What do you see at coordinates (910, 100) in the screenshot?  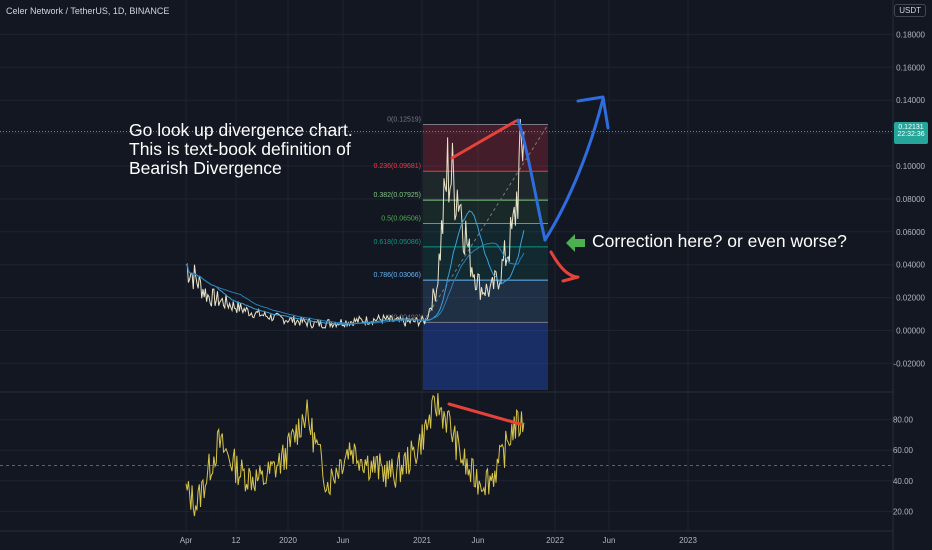 I see `y-tick-label: 0.14000` at bounding box center [910, 100].